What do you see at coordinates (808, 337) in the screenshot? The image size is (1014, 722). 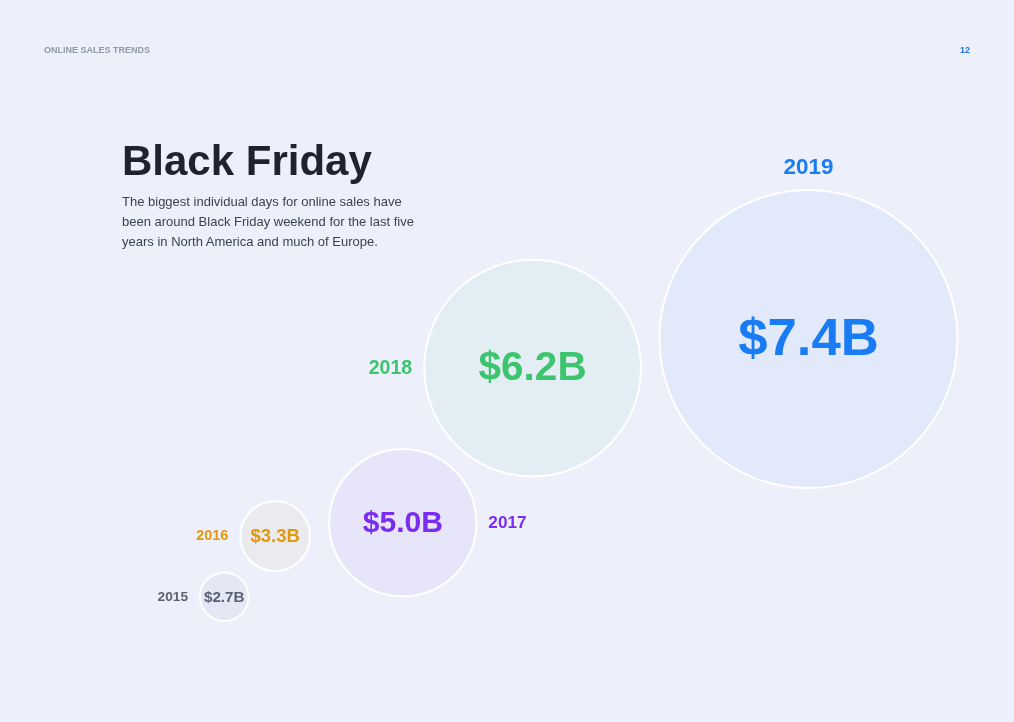 I see `data-label: $7.4B` at bounding box center [808, 337].